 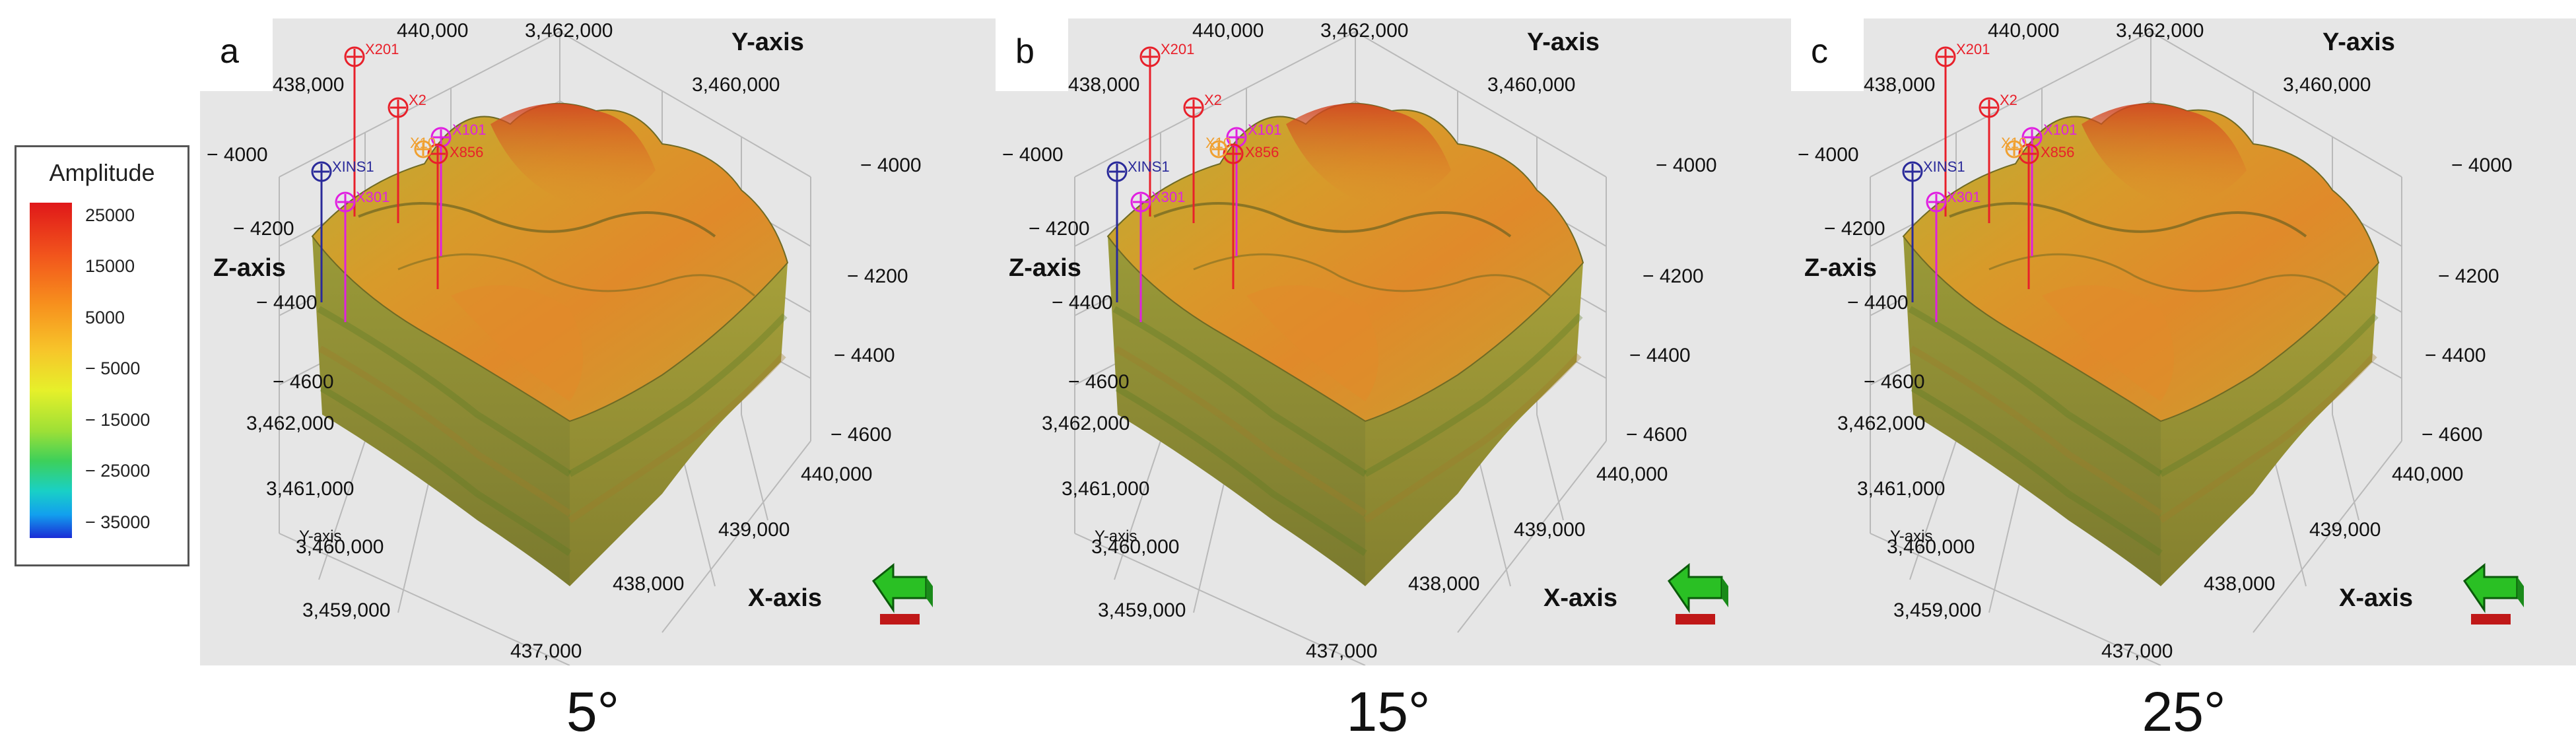 What do you see at coordinates (1819, 51) in the screenshot?
I see `panel-label: c` at bounding box center [1819, 51].